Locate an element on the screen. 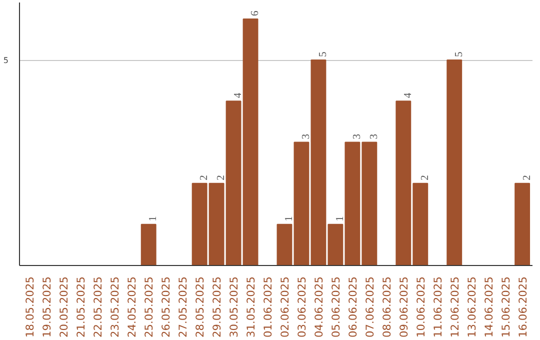  x-tick-label: 20.05.2025 is located at coordinates (64, 307).